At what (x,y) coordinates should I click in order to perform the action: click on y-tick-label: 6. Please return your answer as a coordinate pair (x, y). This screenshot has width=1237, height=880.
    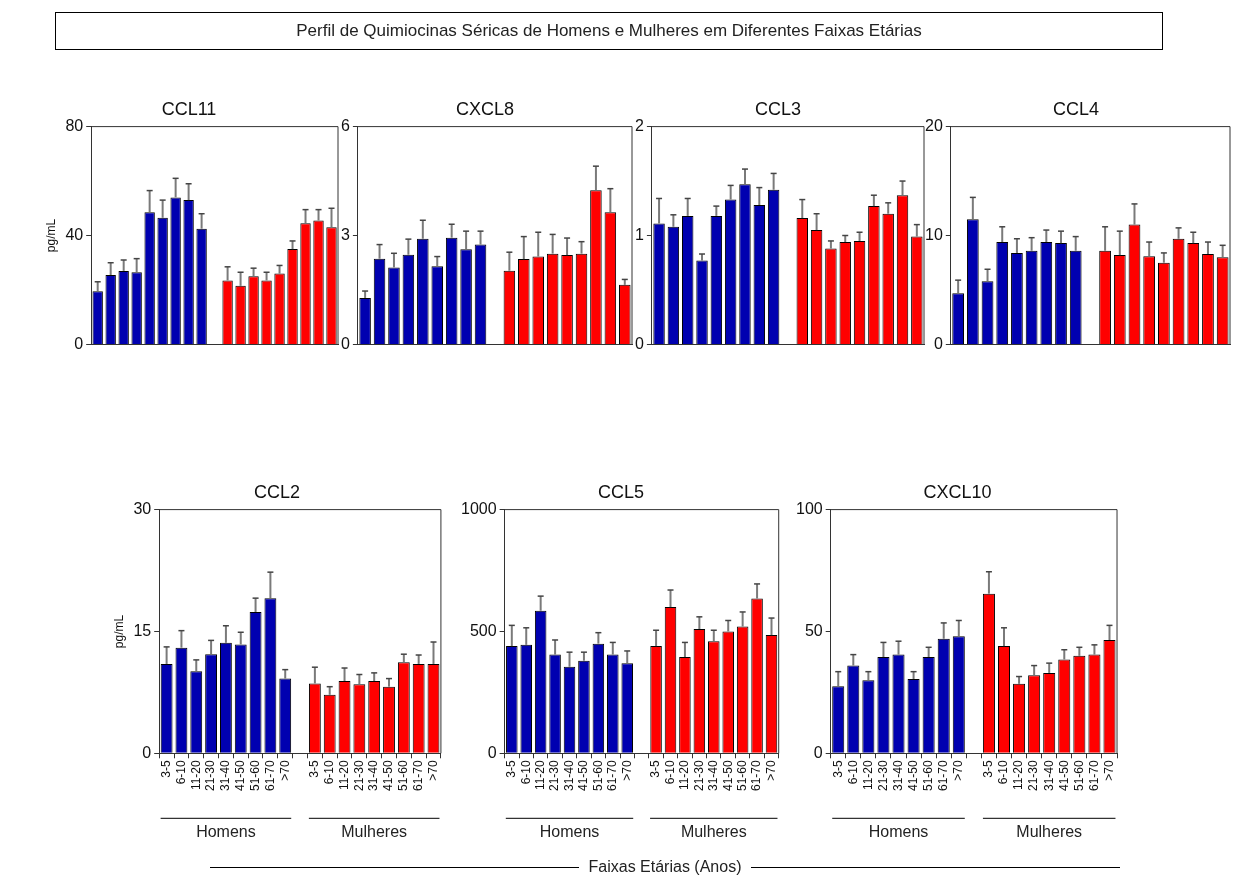
    Looking at the image, I should click on (345, 126).